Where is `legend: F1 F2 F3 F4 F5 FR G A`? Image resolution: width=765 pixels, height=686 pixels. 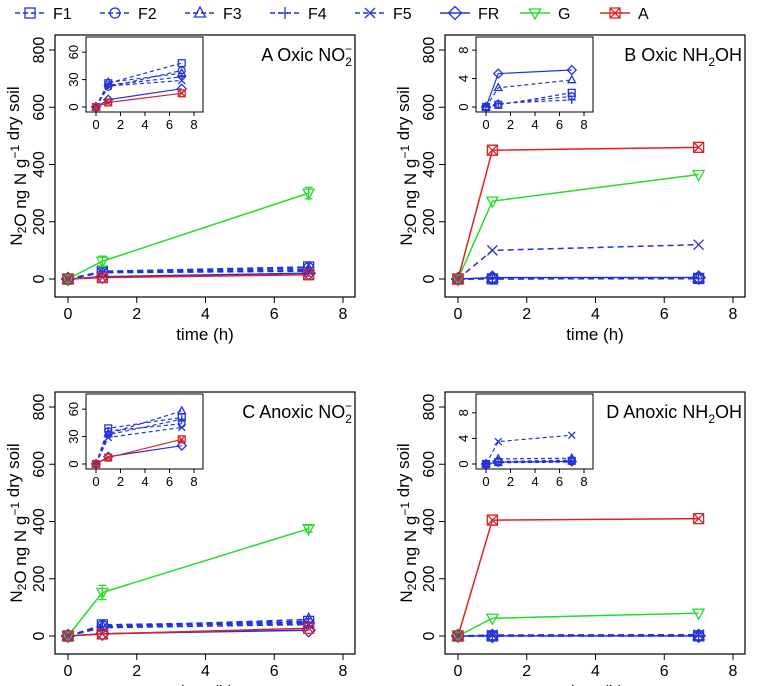 legend: F1 F2 F3 F4 F5 FR G A is located at coordinates (332, 14).